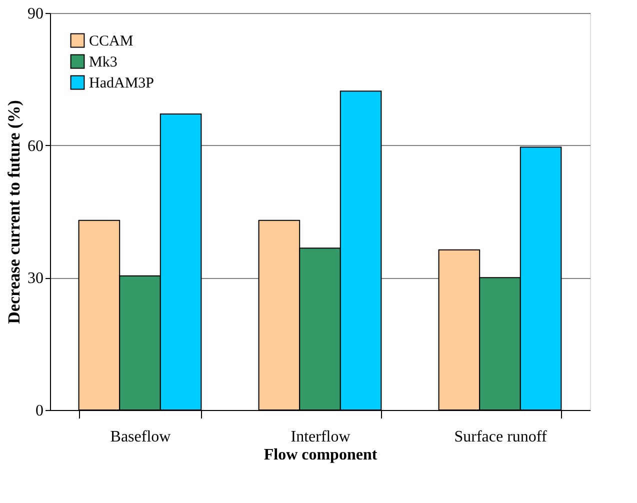 The image size is (637, 503). Describe the element at coordinates (320, 437) in the screenshot. I see `x-tick-label: Interflow` at that location.